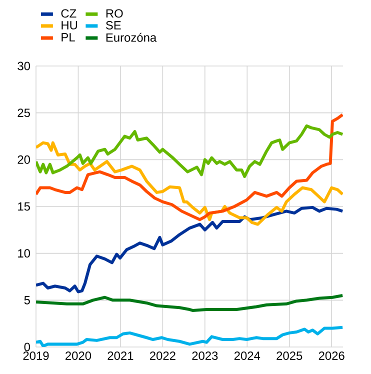  Describe the element at coordinates (24, 159) in the screenshot. I see `y-tick-label: 20` at that location.